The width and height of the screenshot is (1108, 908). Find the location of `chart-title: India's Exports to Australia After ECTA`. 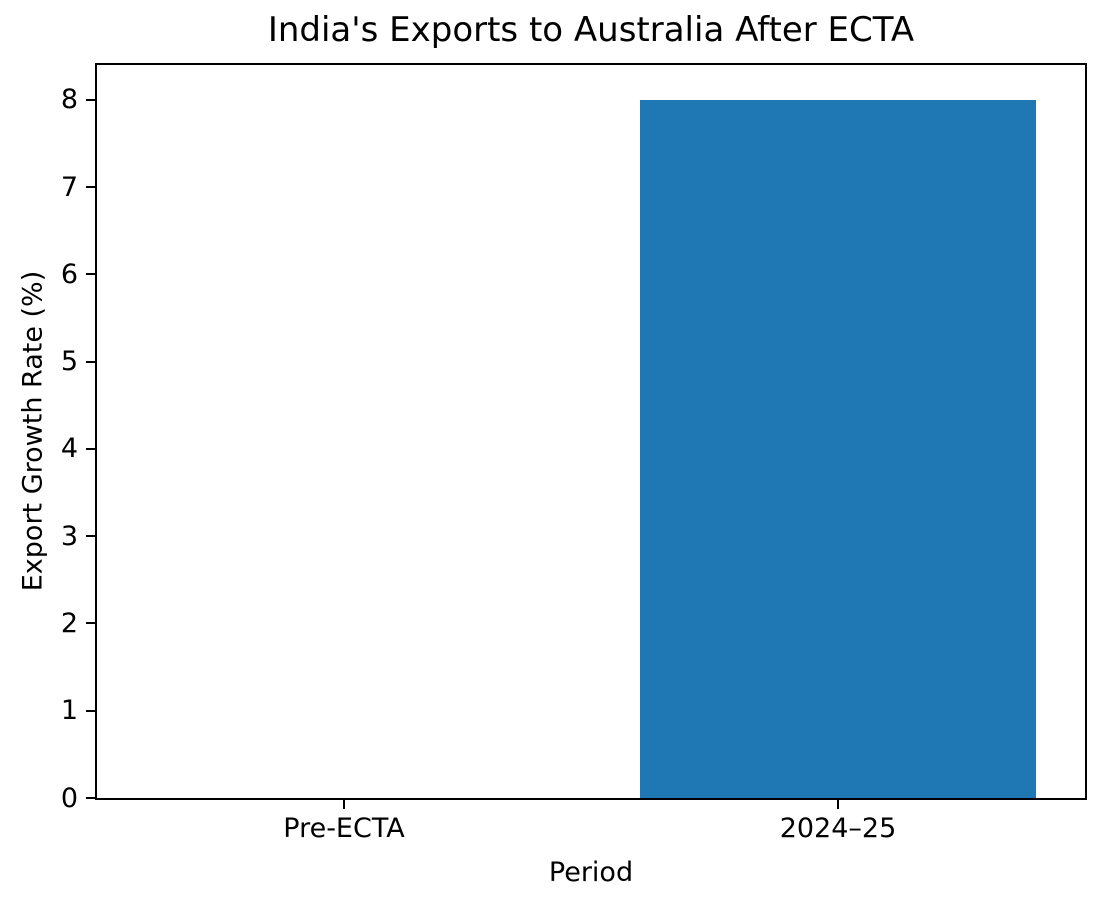

chart-title: India's Exports to Australia After ECTA is located at coordinates (591, 30).